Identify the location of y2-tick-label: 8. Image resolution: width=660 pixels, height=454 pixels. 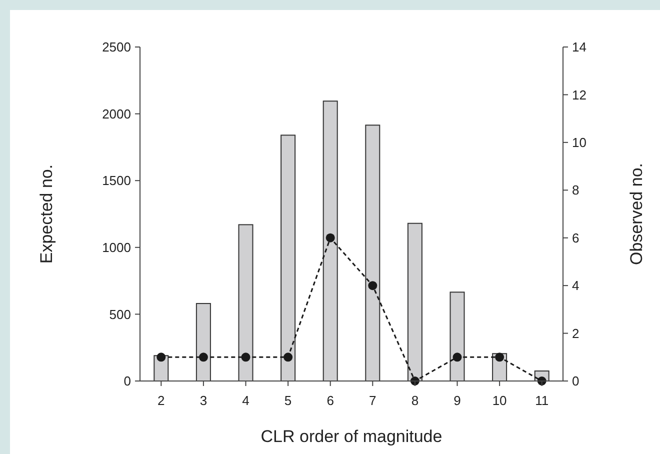
(576, 190).